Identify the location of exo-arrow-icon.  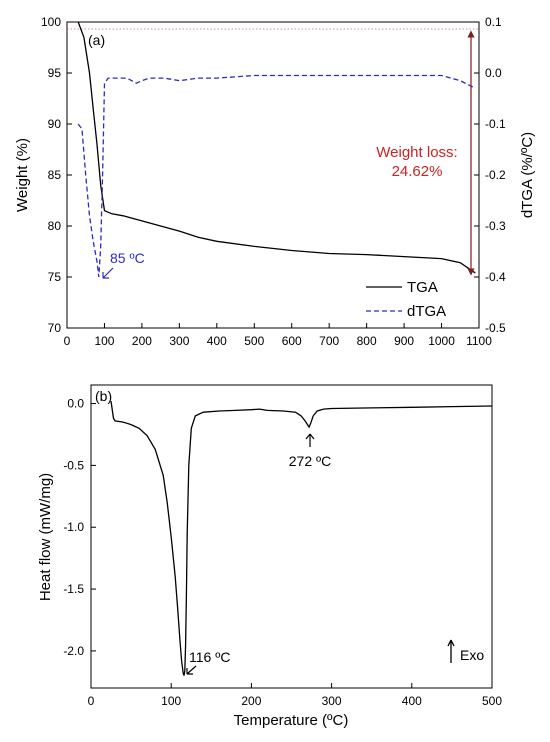
(451, 651).